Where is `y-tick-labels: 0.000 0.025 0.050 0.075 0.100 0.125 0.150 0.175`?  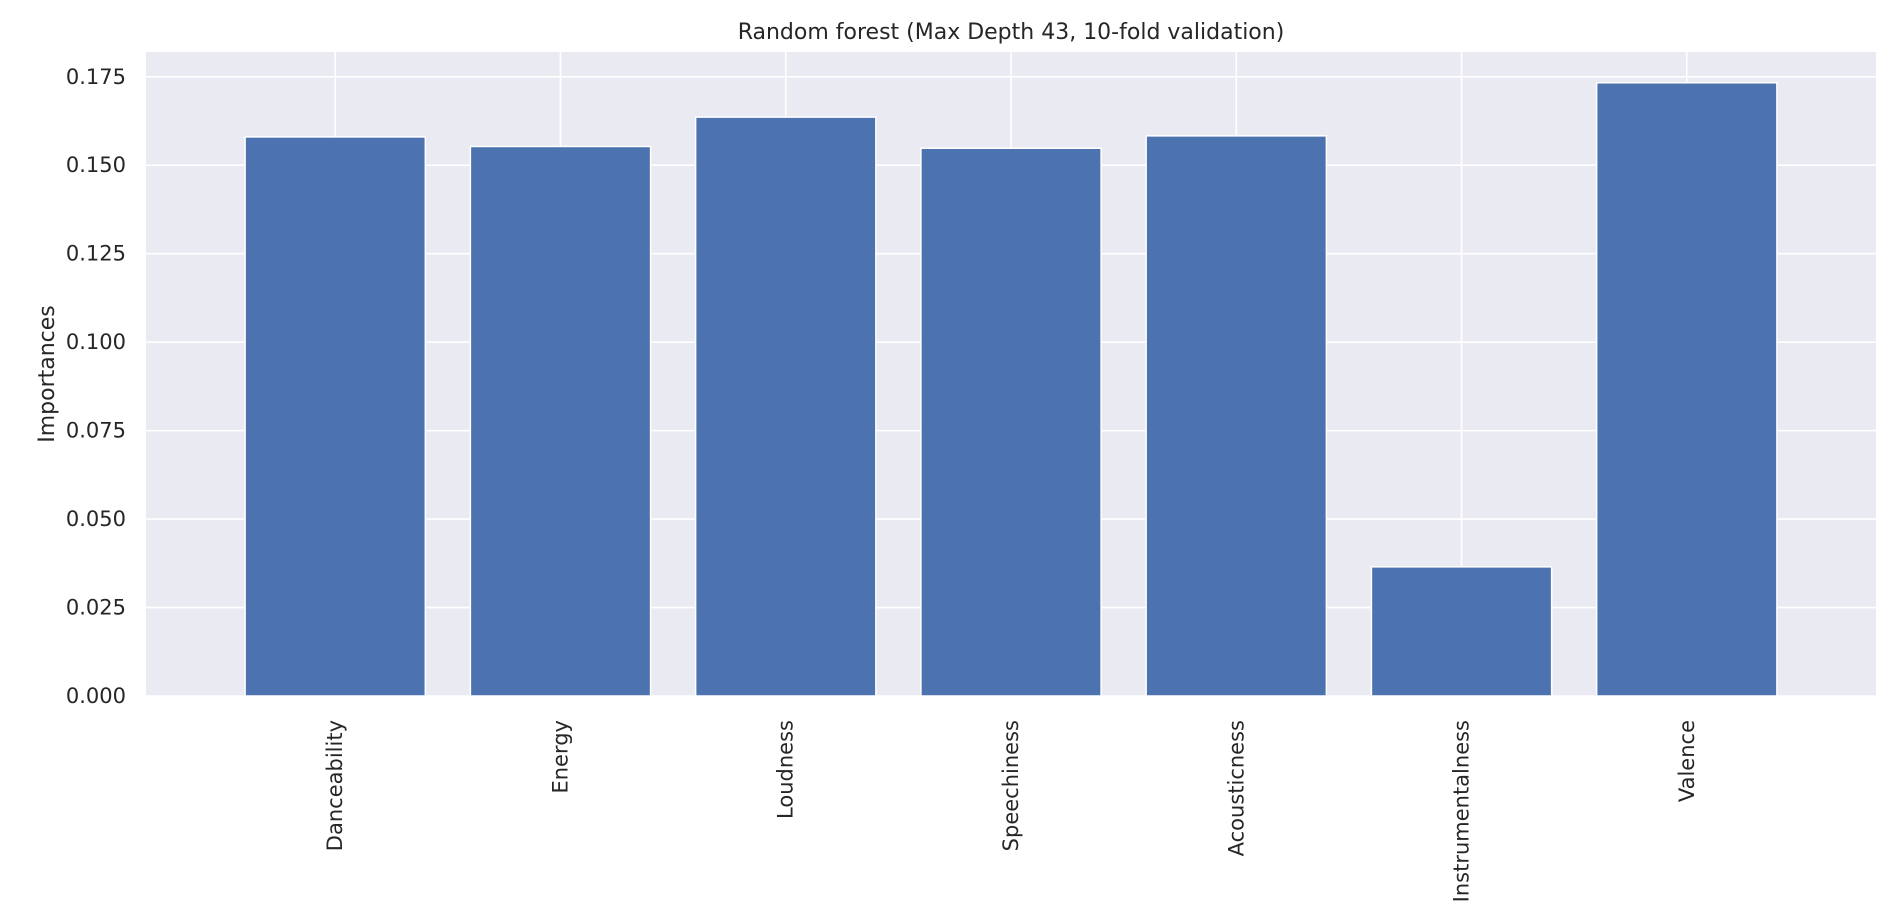 y-tick-labels: 0.000 0.025 0.050 0.075 0.100 0.125 0.150 0.175 is located at coordinates (96, 386).